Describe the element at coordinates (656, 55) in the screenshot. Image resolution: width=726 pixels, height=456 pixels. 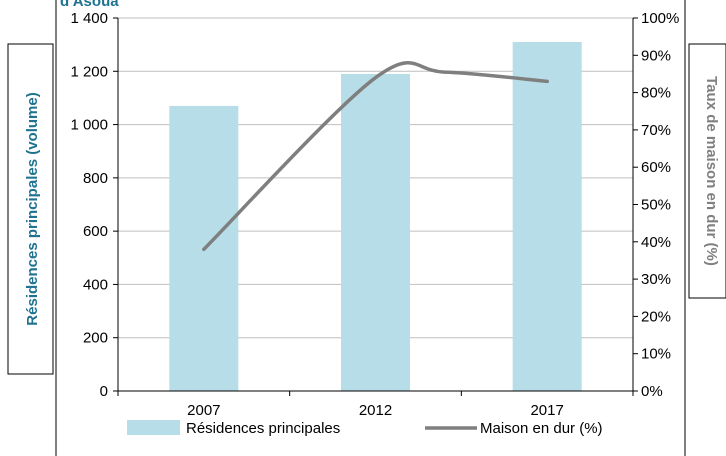
I see `y2-tick-label: 90%` at that location.